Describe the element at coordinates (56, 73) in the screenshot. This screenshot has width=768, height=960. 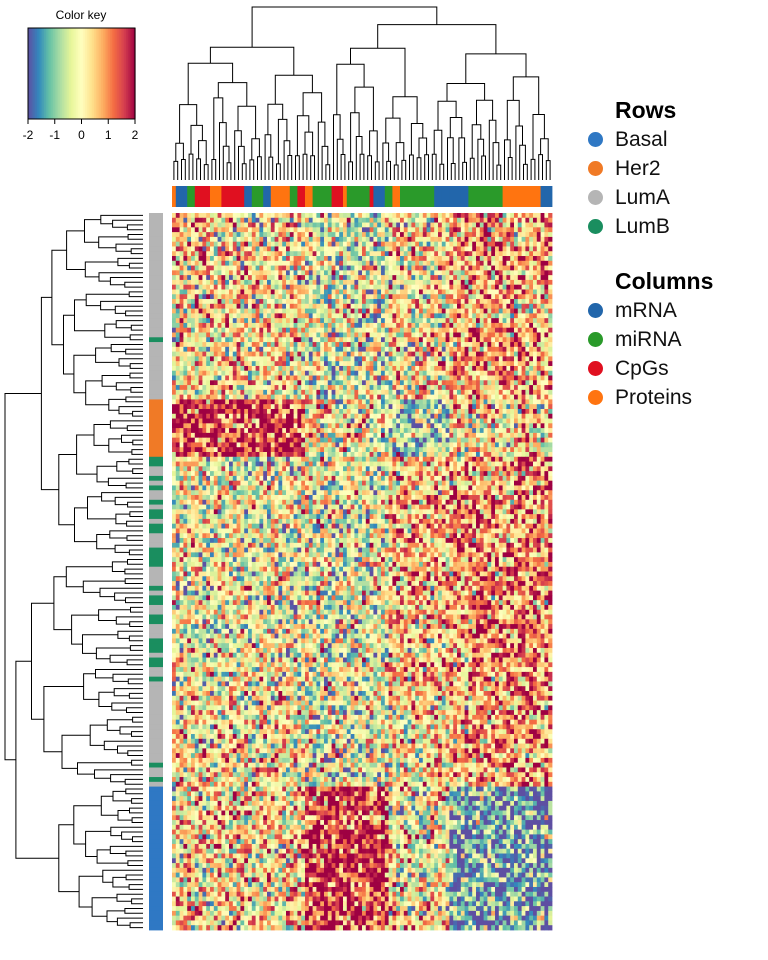
I see `color-key-swatch` at that location.